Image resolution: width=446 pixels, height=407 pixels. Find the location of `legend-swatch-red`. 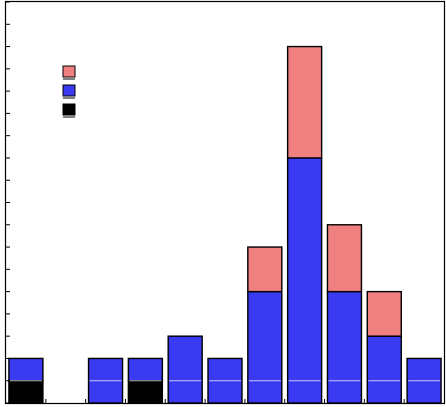

legend-swatch-red is located at coordinates (69, 71).